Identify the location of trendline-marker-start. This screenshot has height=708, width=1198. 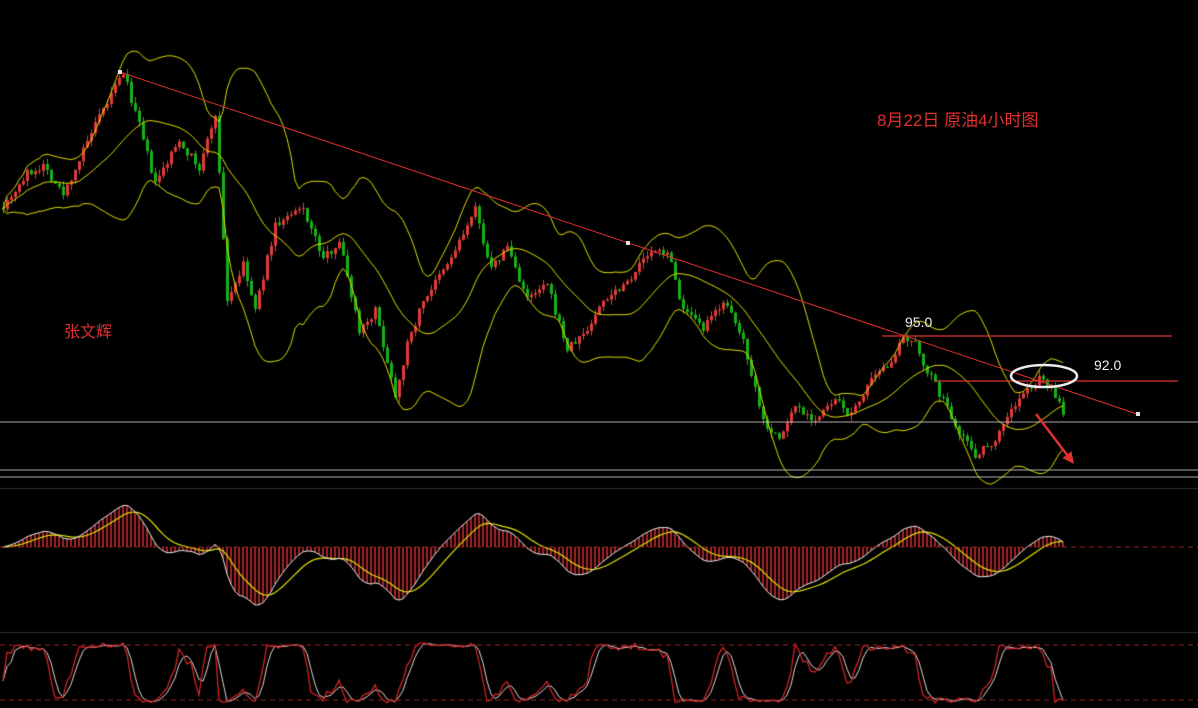
(120, 72).